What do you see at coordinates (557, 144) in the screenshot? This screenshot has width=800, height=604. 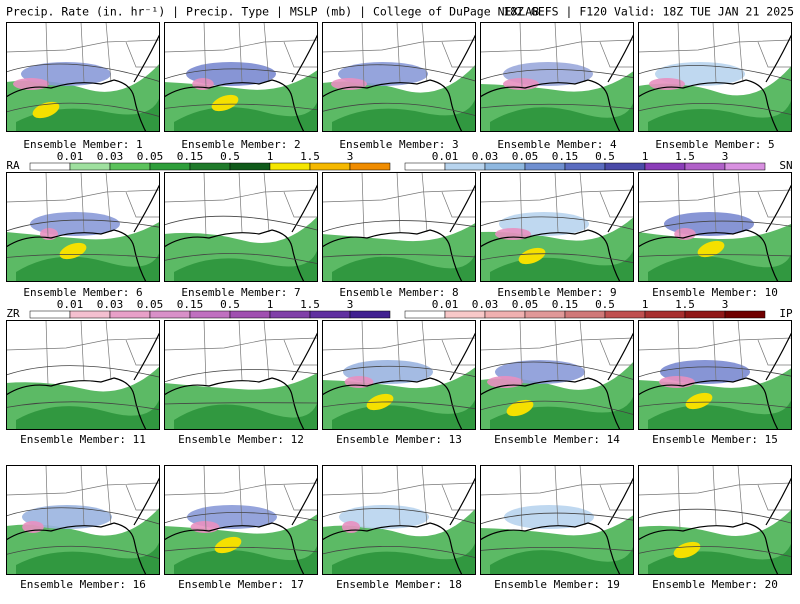 I see `panel-label: Ensemble Member: 4` at bounding box center [557, 144].